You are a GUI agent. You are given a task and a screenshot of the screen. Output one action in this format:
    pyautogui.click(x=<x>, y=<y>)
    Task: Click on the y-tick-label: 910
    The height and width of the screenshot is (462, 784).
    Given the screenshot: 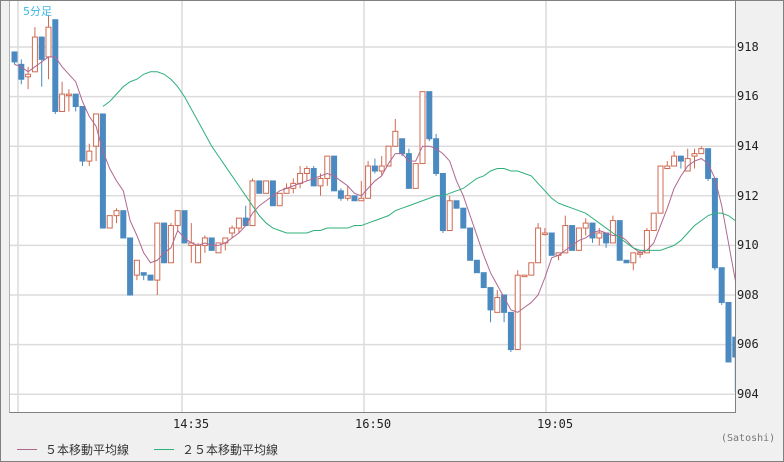 What is the action you would take?
    pyautogui.click(x=748, y=245)
    